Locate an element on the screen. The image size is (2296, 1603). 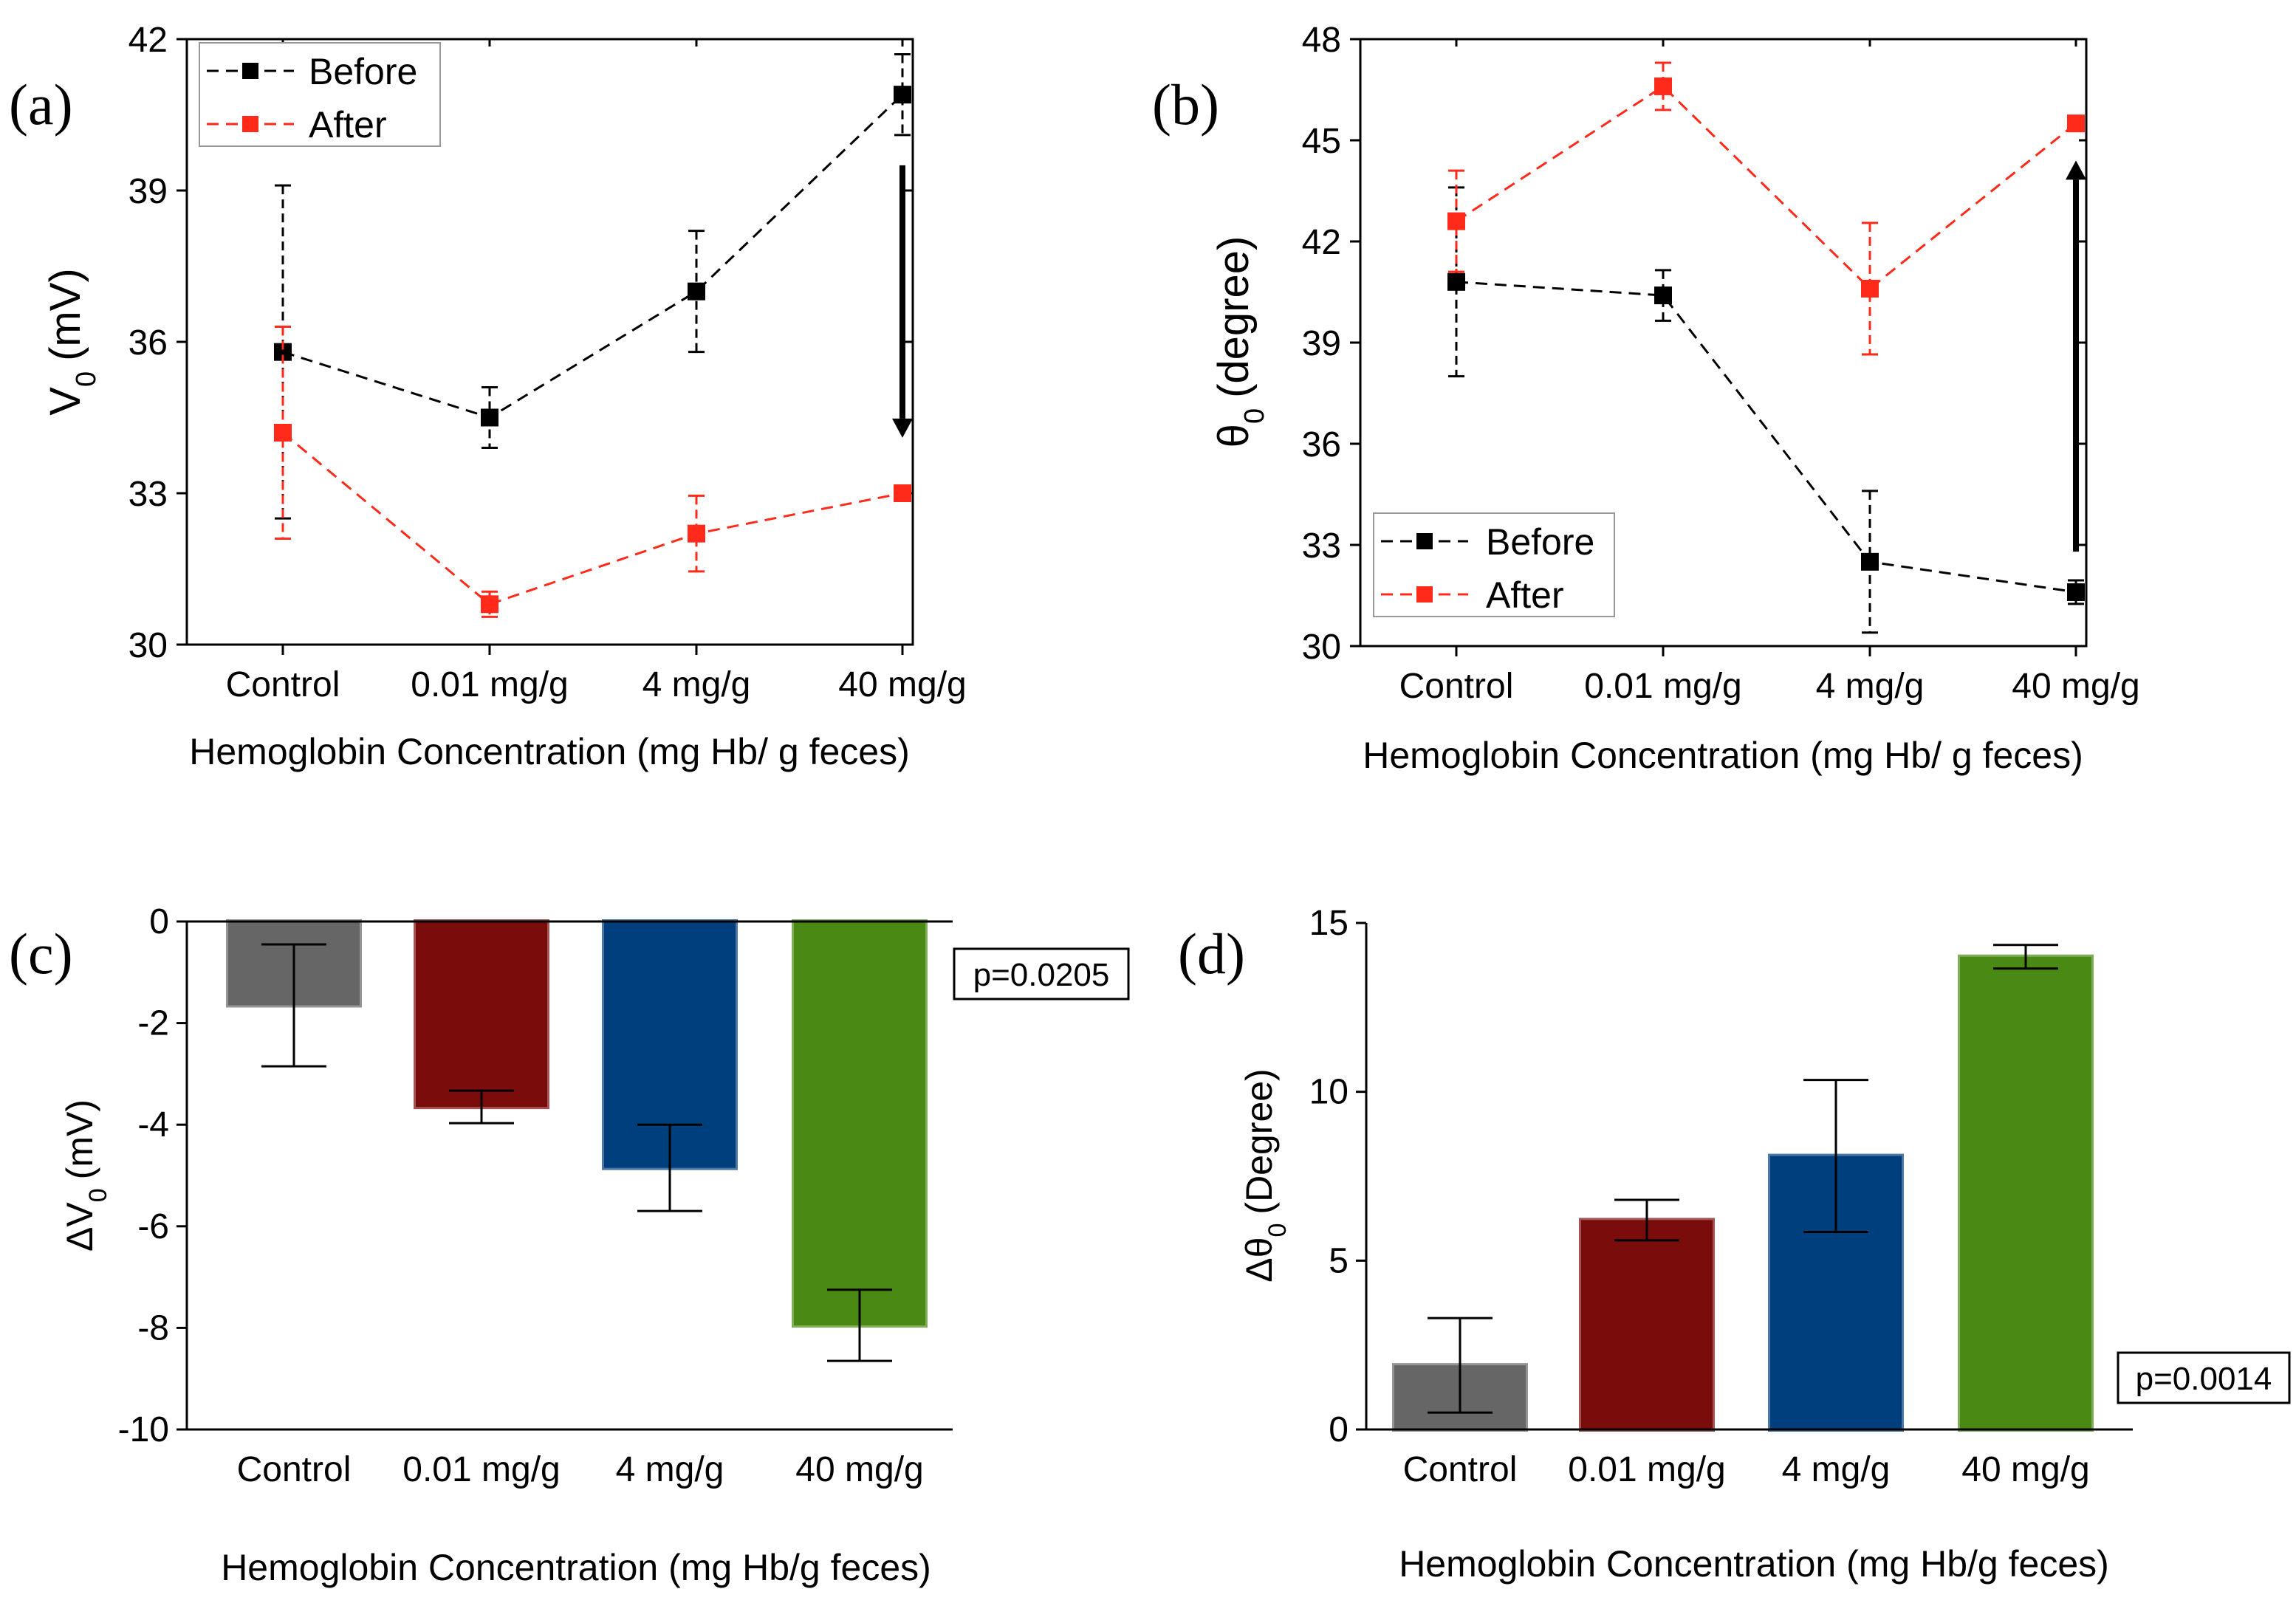
plot-area-a is located at coordinates (593, 335).